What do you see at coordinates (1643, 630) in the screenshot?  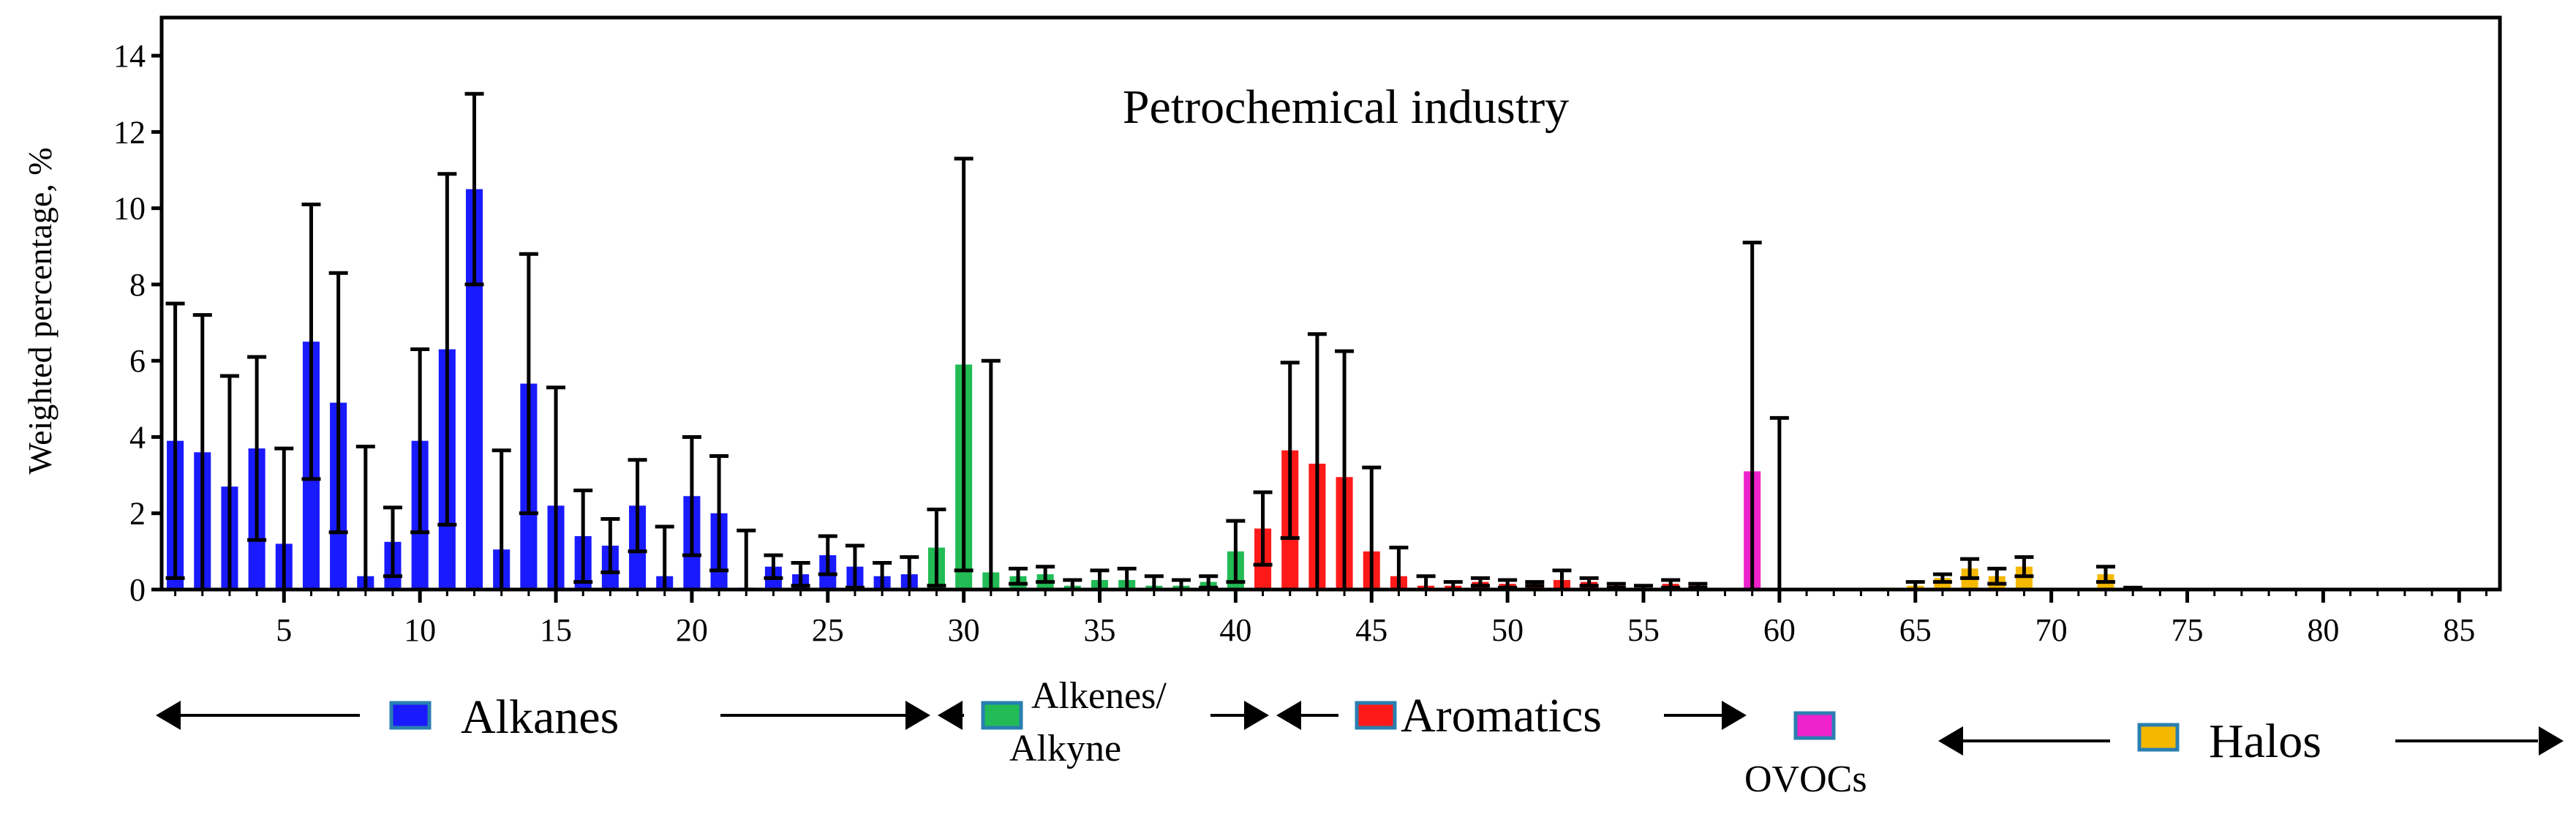 I see `x-tick-label: 55` at bounding box center [1643, 630].